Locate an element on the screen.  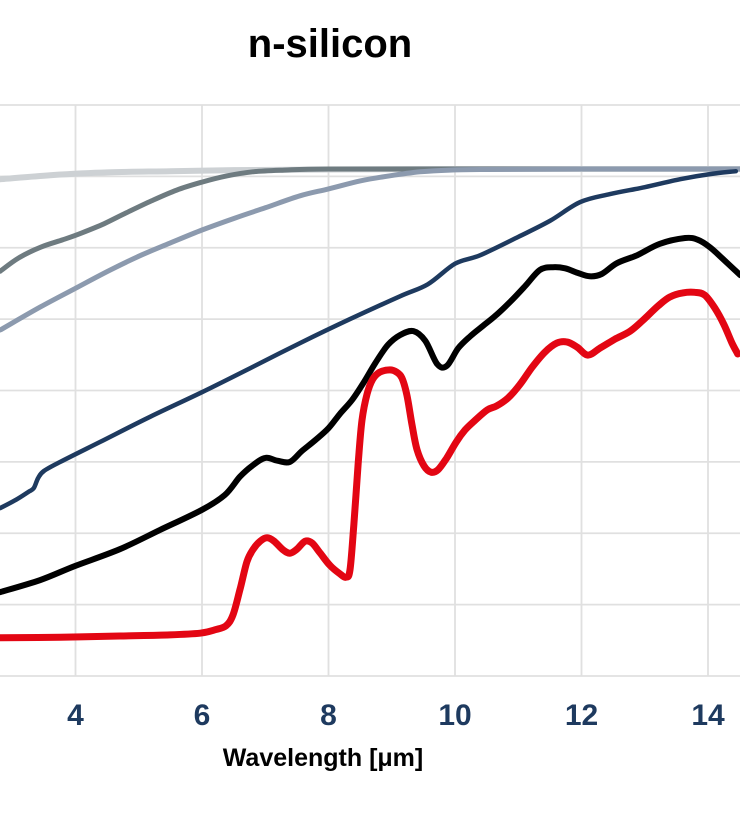
x-tick-label: 10 is located at coordinates (454, 715).